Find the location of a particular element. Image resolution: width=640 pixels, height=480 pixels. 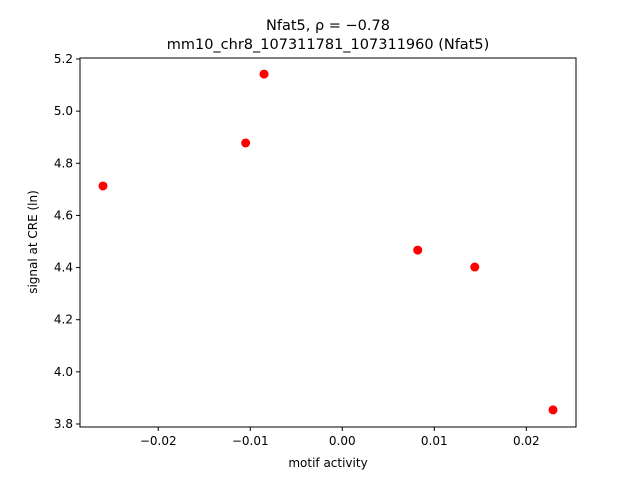

y-tick-label: 5.2 is located at coordinates (63, 59).